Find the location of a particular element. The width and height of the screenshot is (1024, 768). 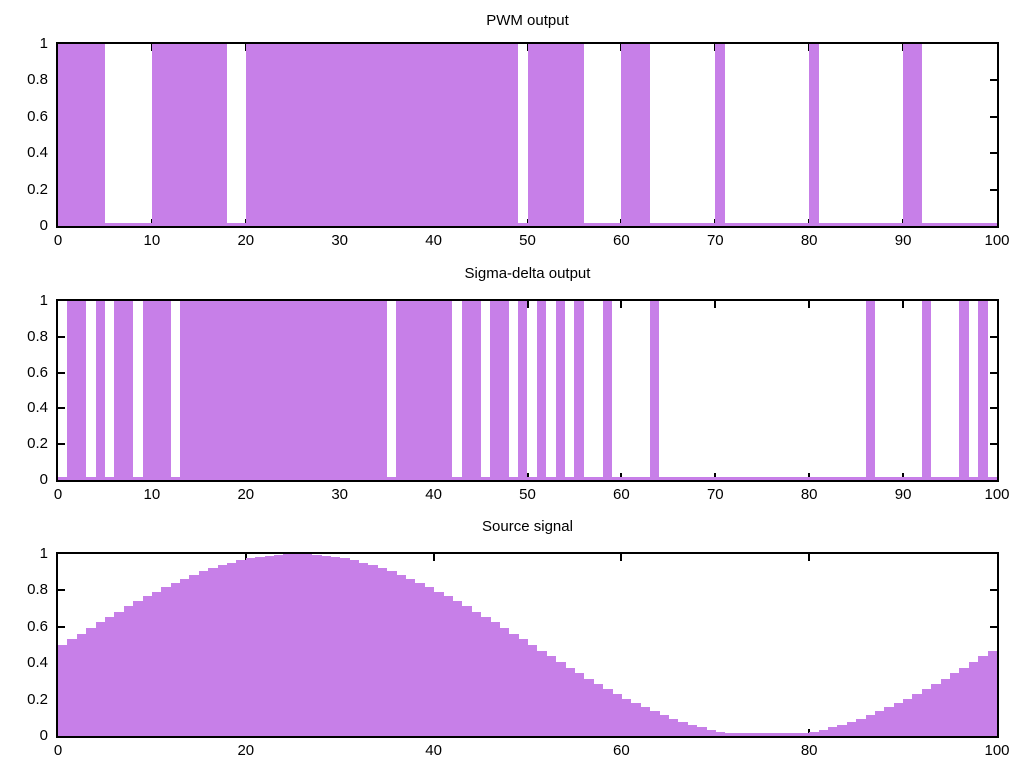

x-axis-tick-top is located at coordinates (433, 557).